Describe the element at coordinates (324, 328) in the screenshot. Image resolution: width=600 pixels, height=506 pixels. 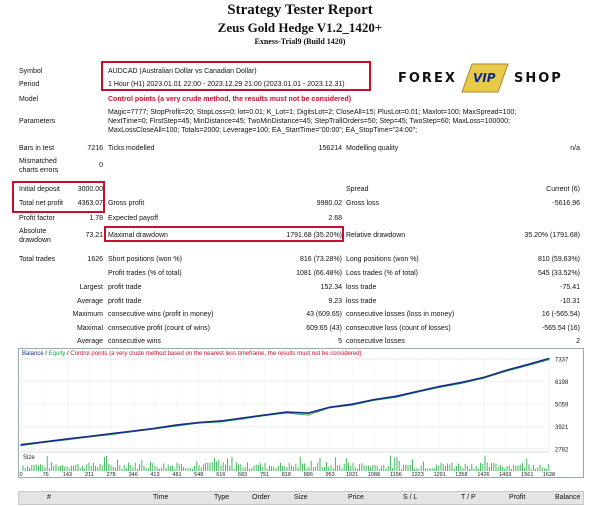
I see `maximal-consecutive-profit-value: 609.65 (43)` at that location.